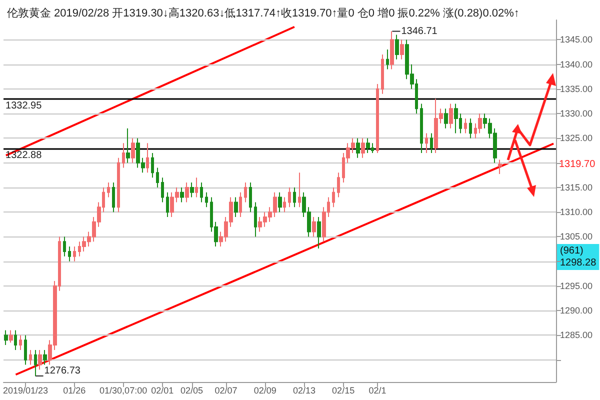 Image resolution: width=600 pixels, height=400 pixels. I want to click on annotation: 1346.71, so click(419, 31).